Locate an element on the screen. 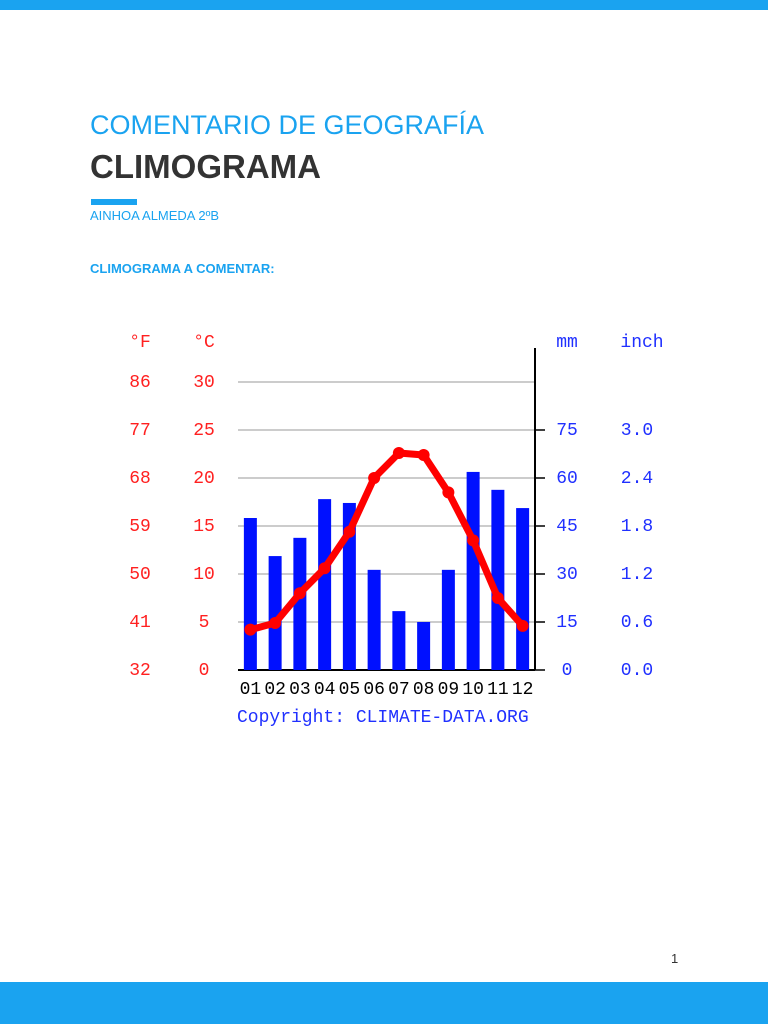  x-tick-label: 12 is located at coordinates (523, 690).